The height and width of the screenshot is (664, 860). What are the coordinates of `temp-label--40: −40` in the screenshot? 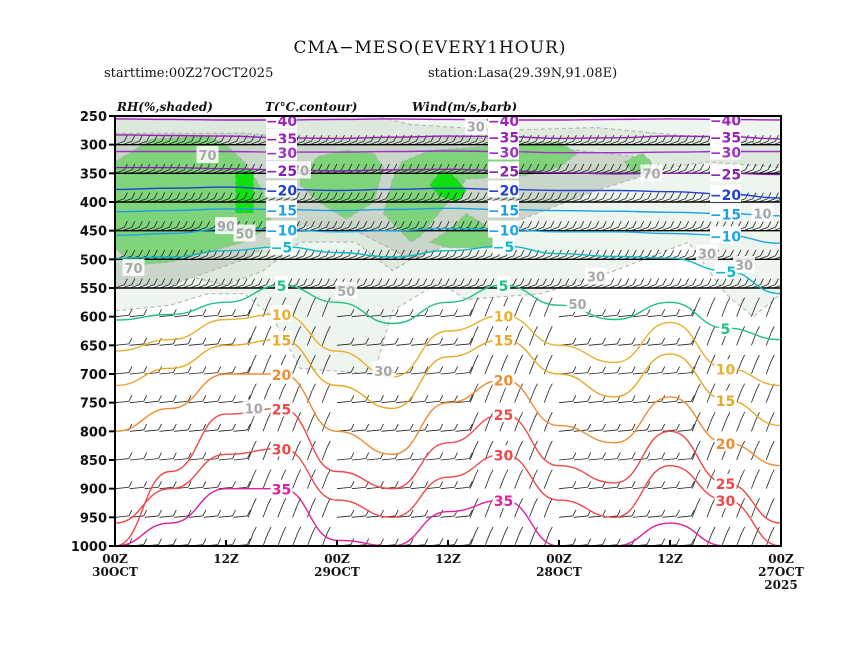 It's located at (281, 122).